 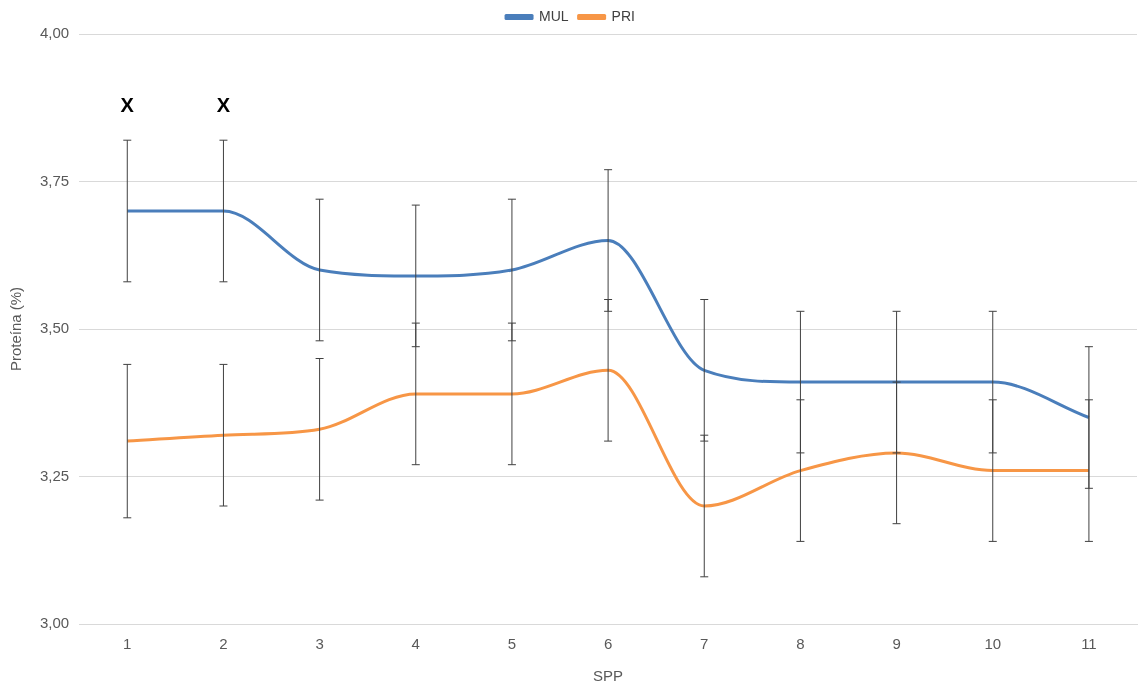 I want to click on x-axis-title: SPP, so click(x=608, y=676).